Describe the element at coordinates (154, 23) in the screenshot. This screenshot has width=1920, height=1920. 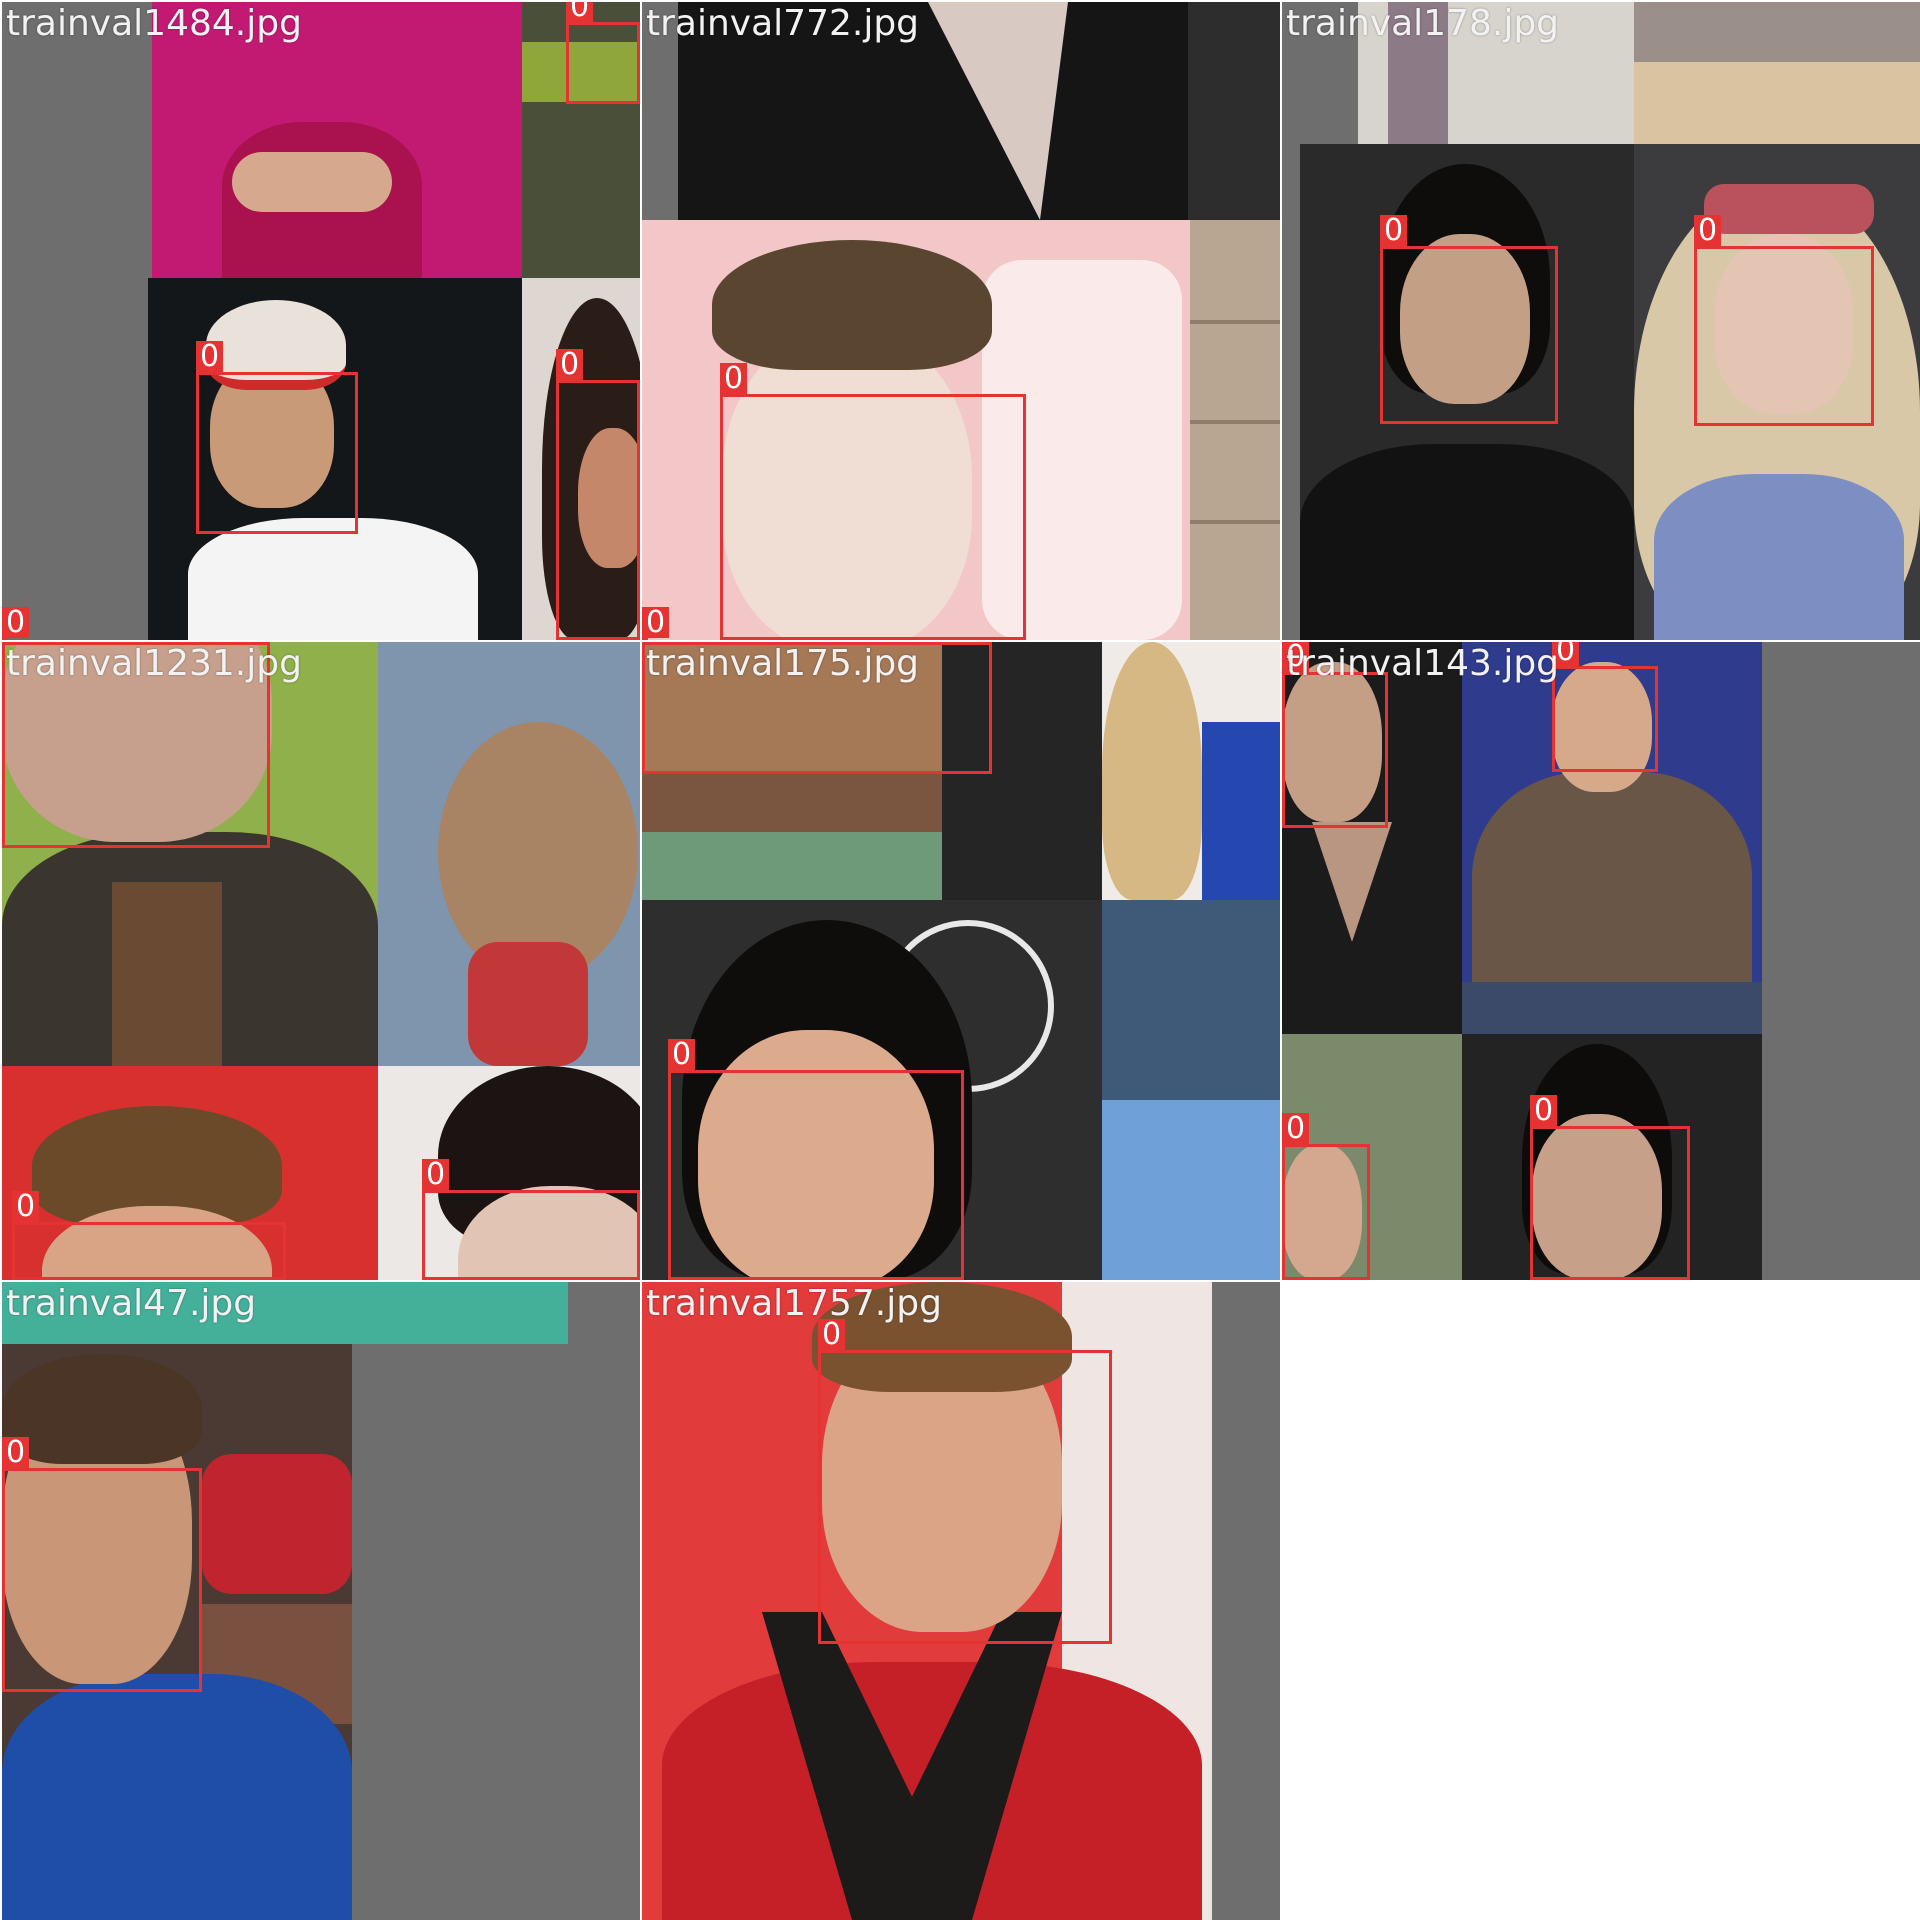
I see `tile-filename: trainval1484.jpg` at that location.